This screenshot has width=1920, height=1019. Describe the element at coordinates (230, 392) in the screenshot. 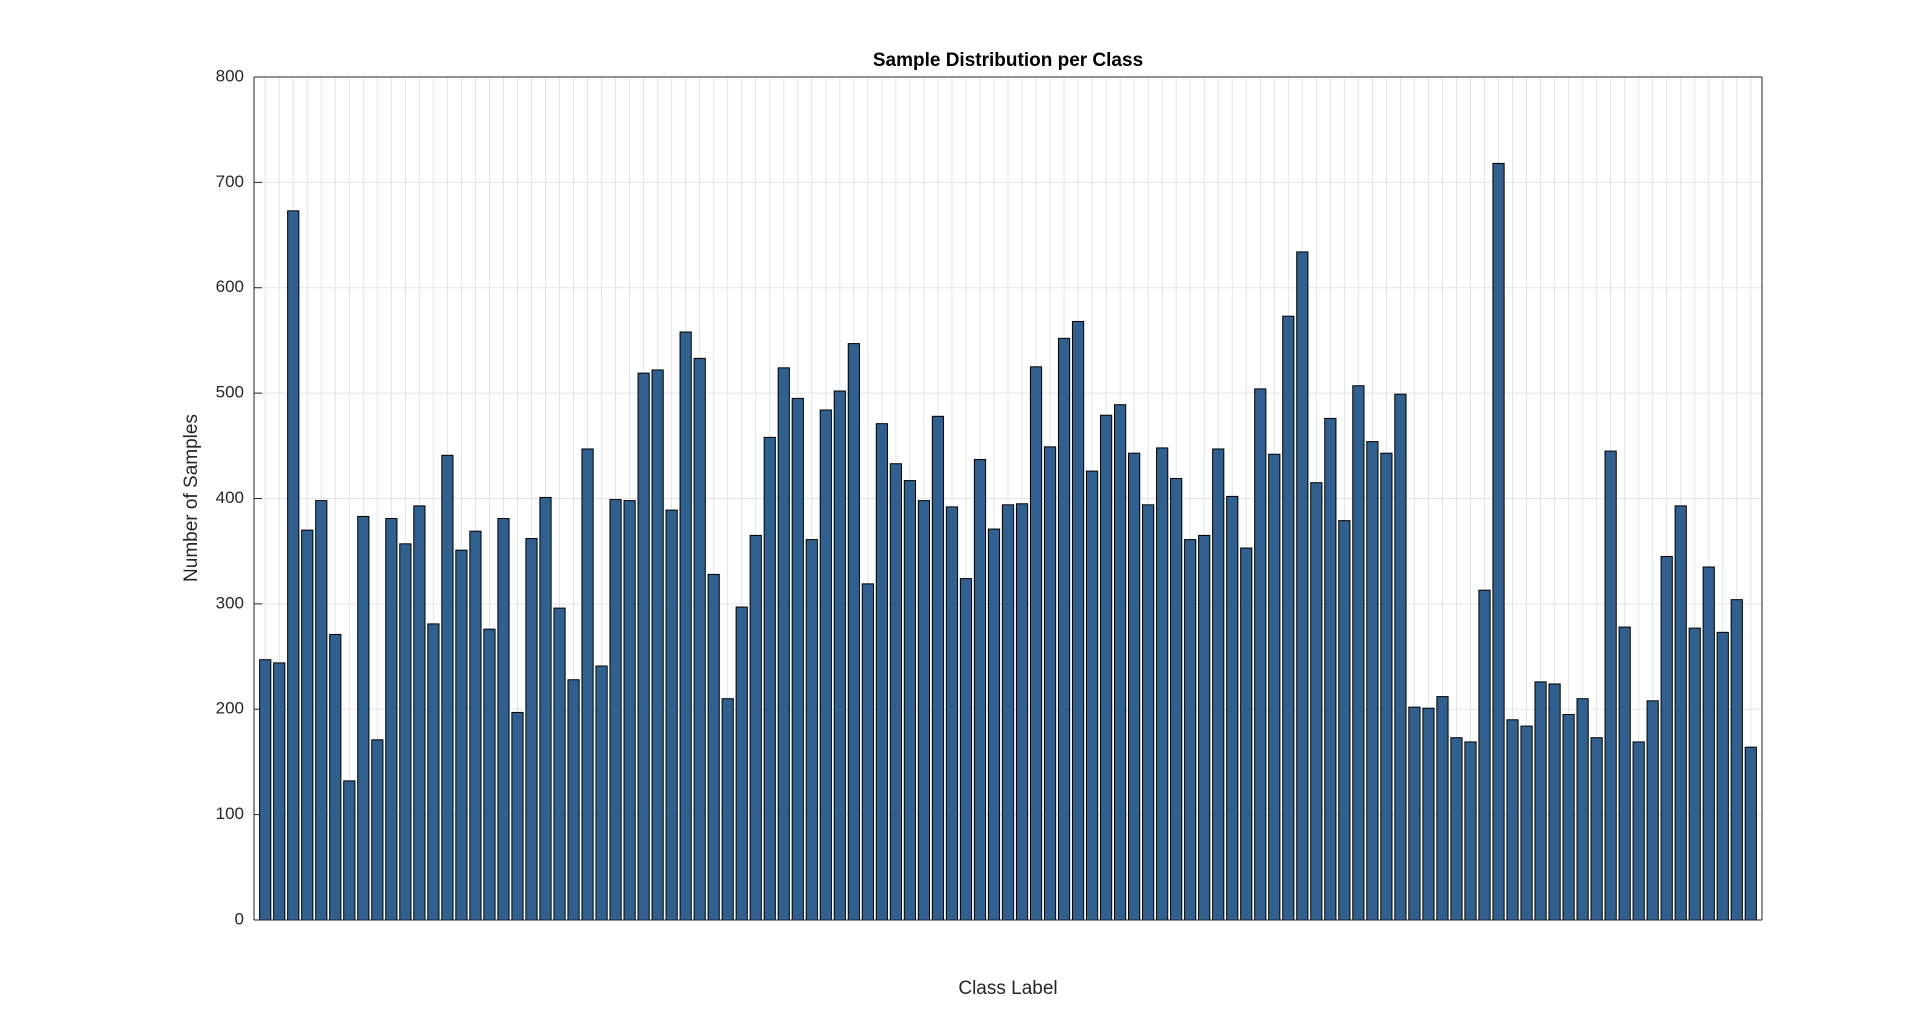

I see `y-tick-label: 500` at that location.